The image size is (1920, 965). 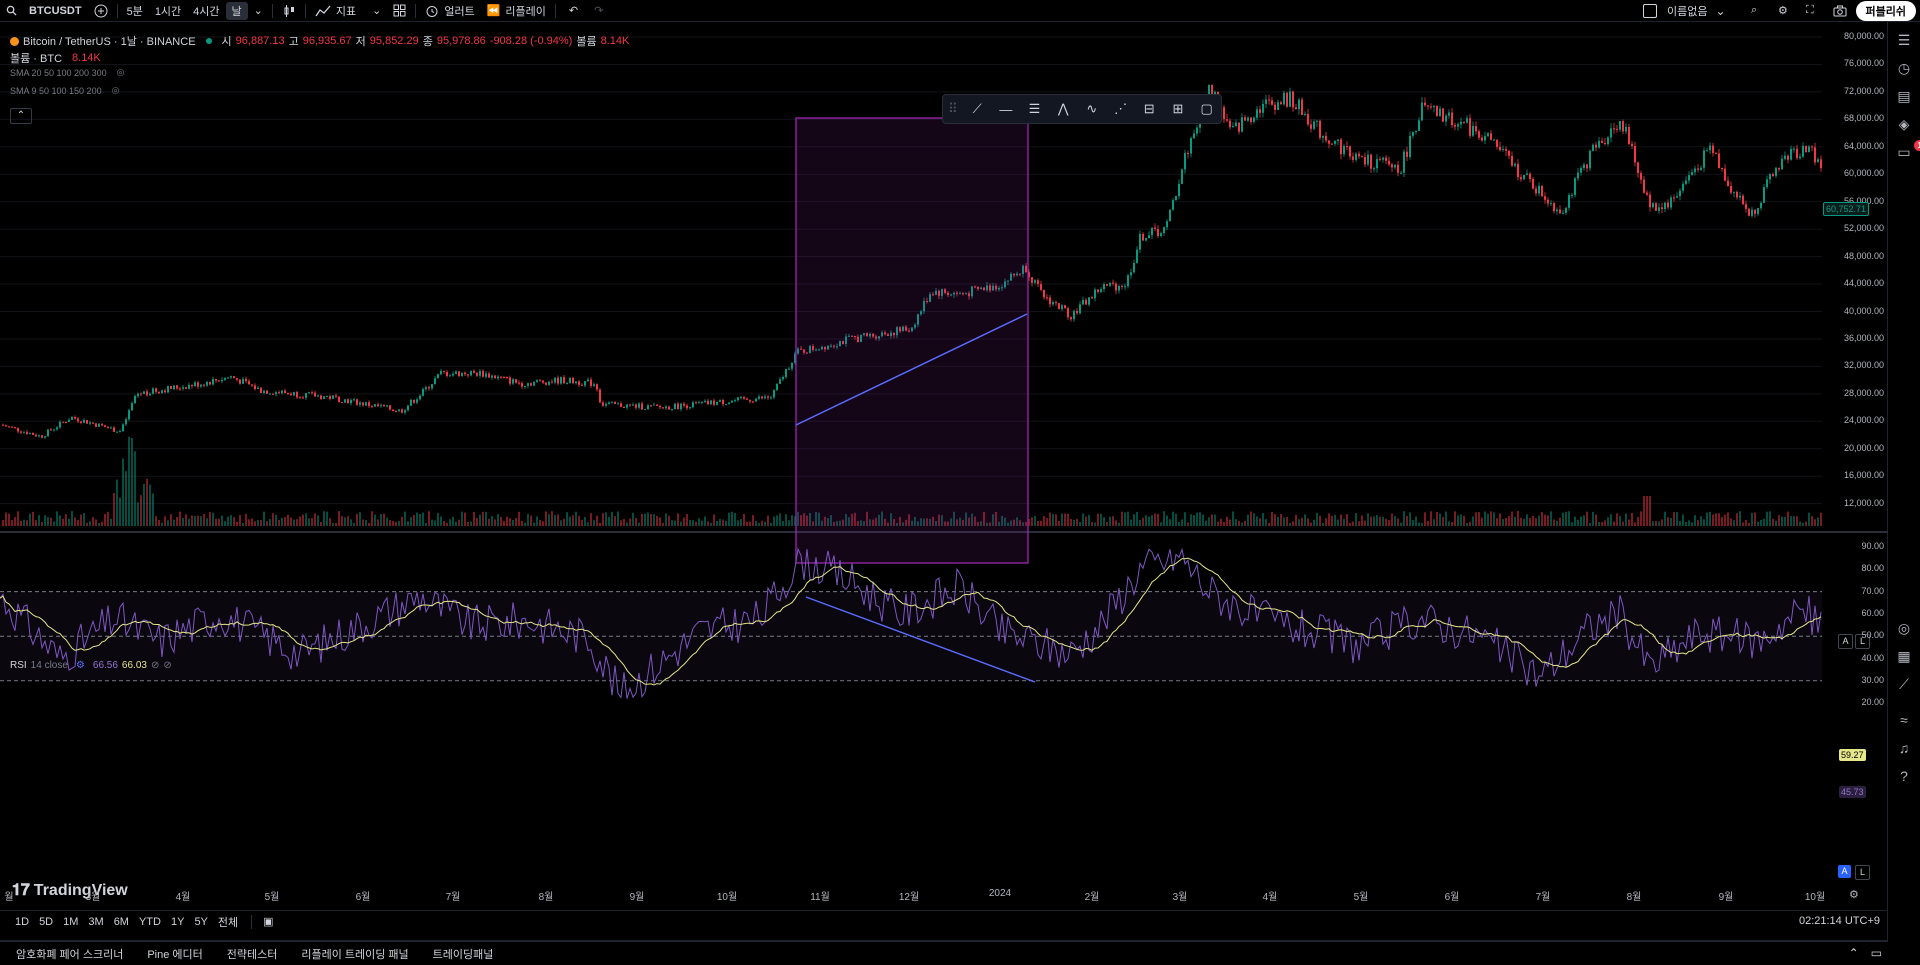 I want to click on period-ytd: YTD, so click(x=149, y=921).